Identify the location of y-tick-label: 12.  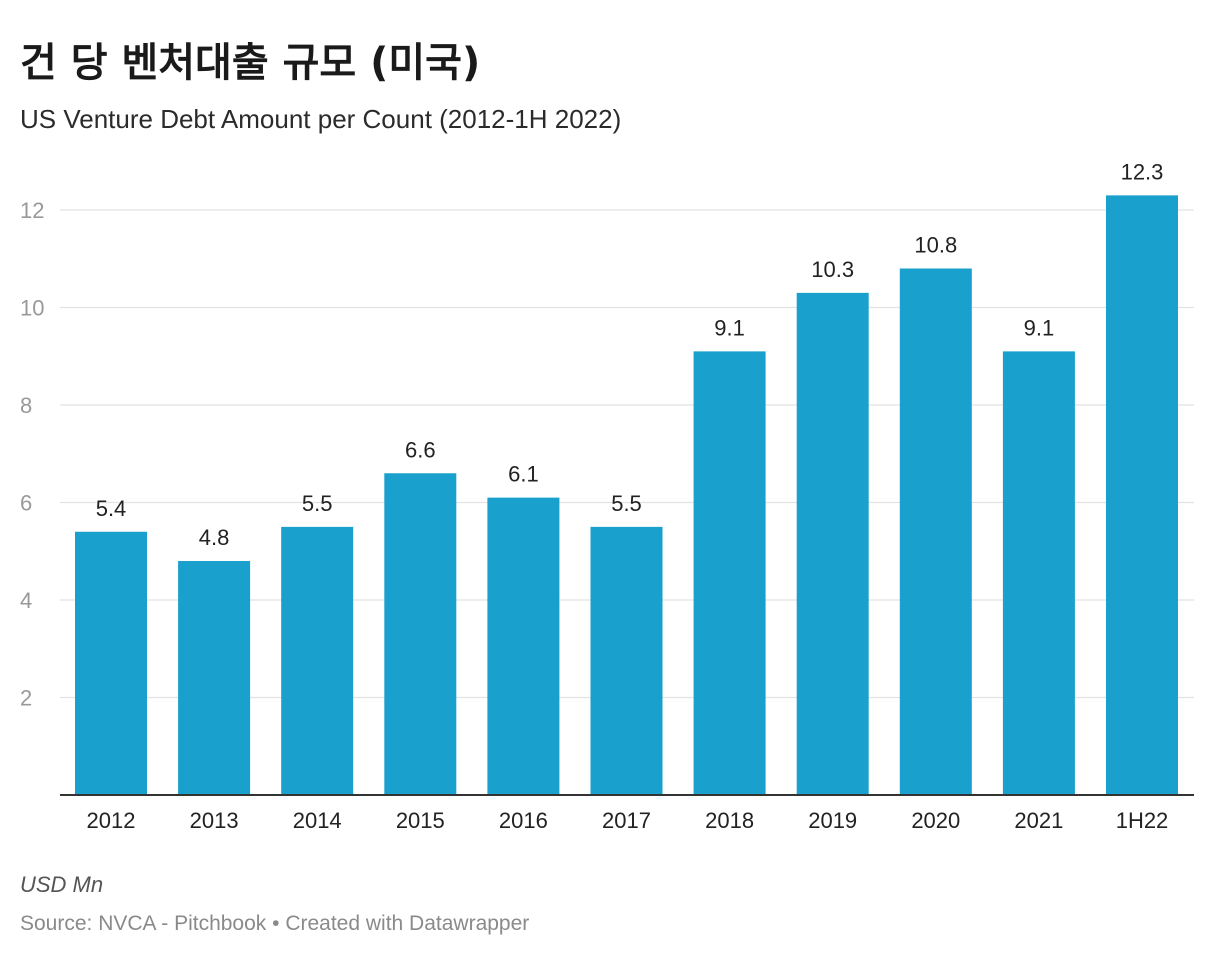
(32, 210).